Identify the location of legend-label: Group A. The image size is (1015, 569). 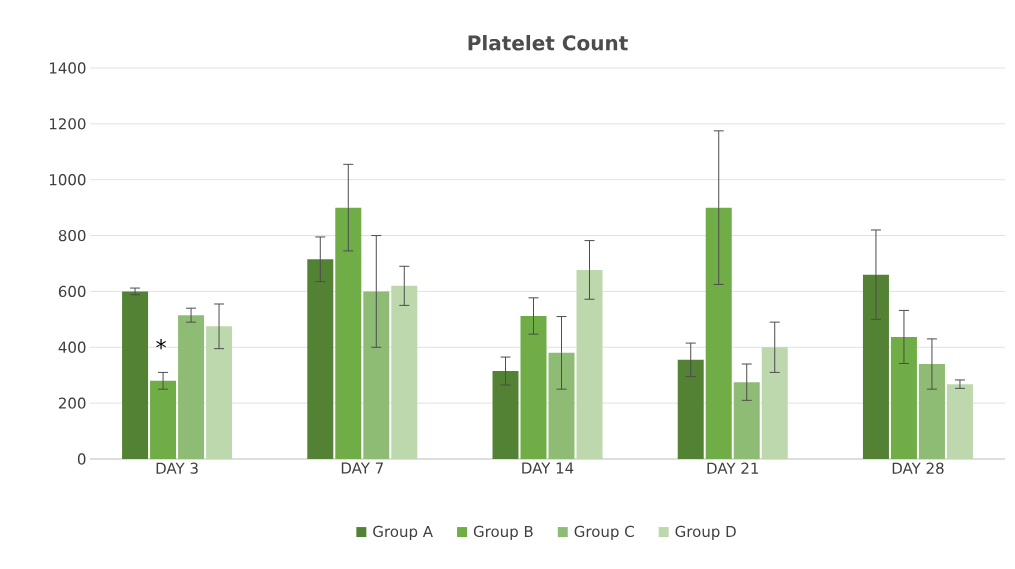
(403, 532).